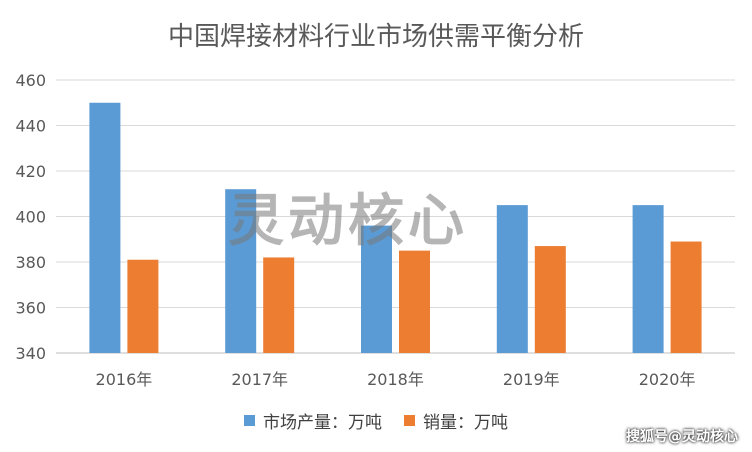 Image resolution: width=752 pixels, height=452 pixels. What do you see at coordinates (465, 423) in the screenshot?
I see `legend-label-sales: 销量：万吨` at bounding box center [465, 423].